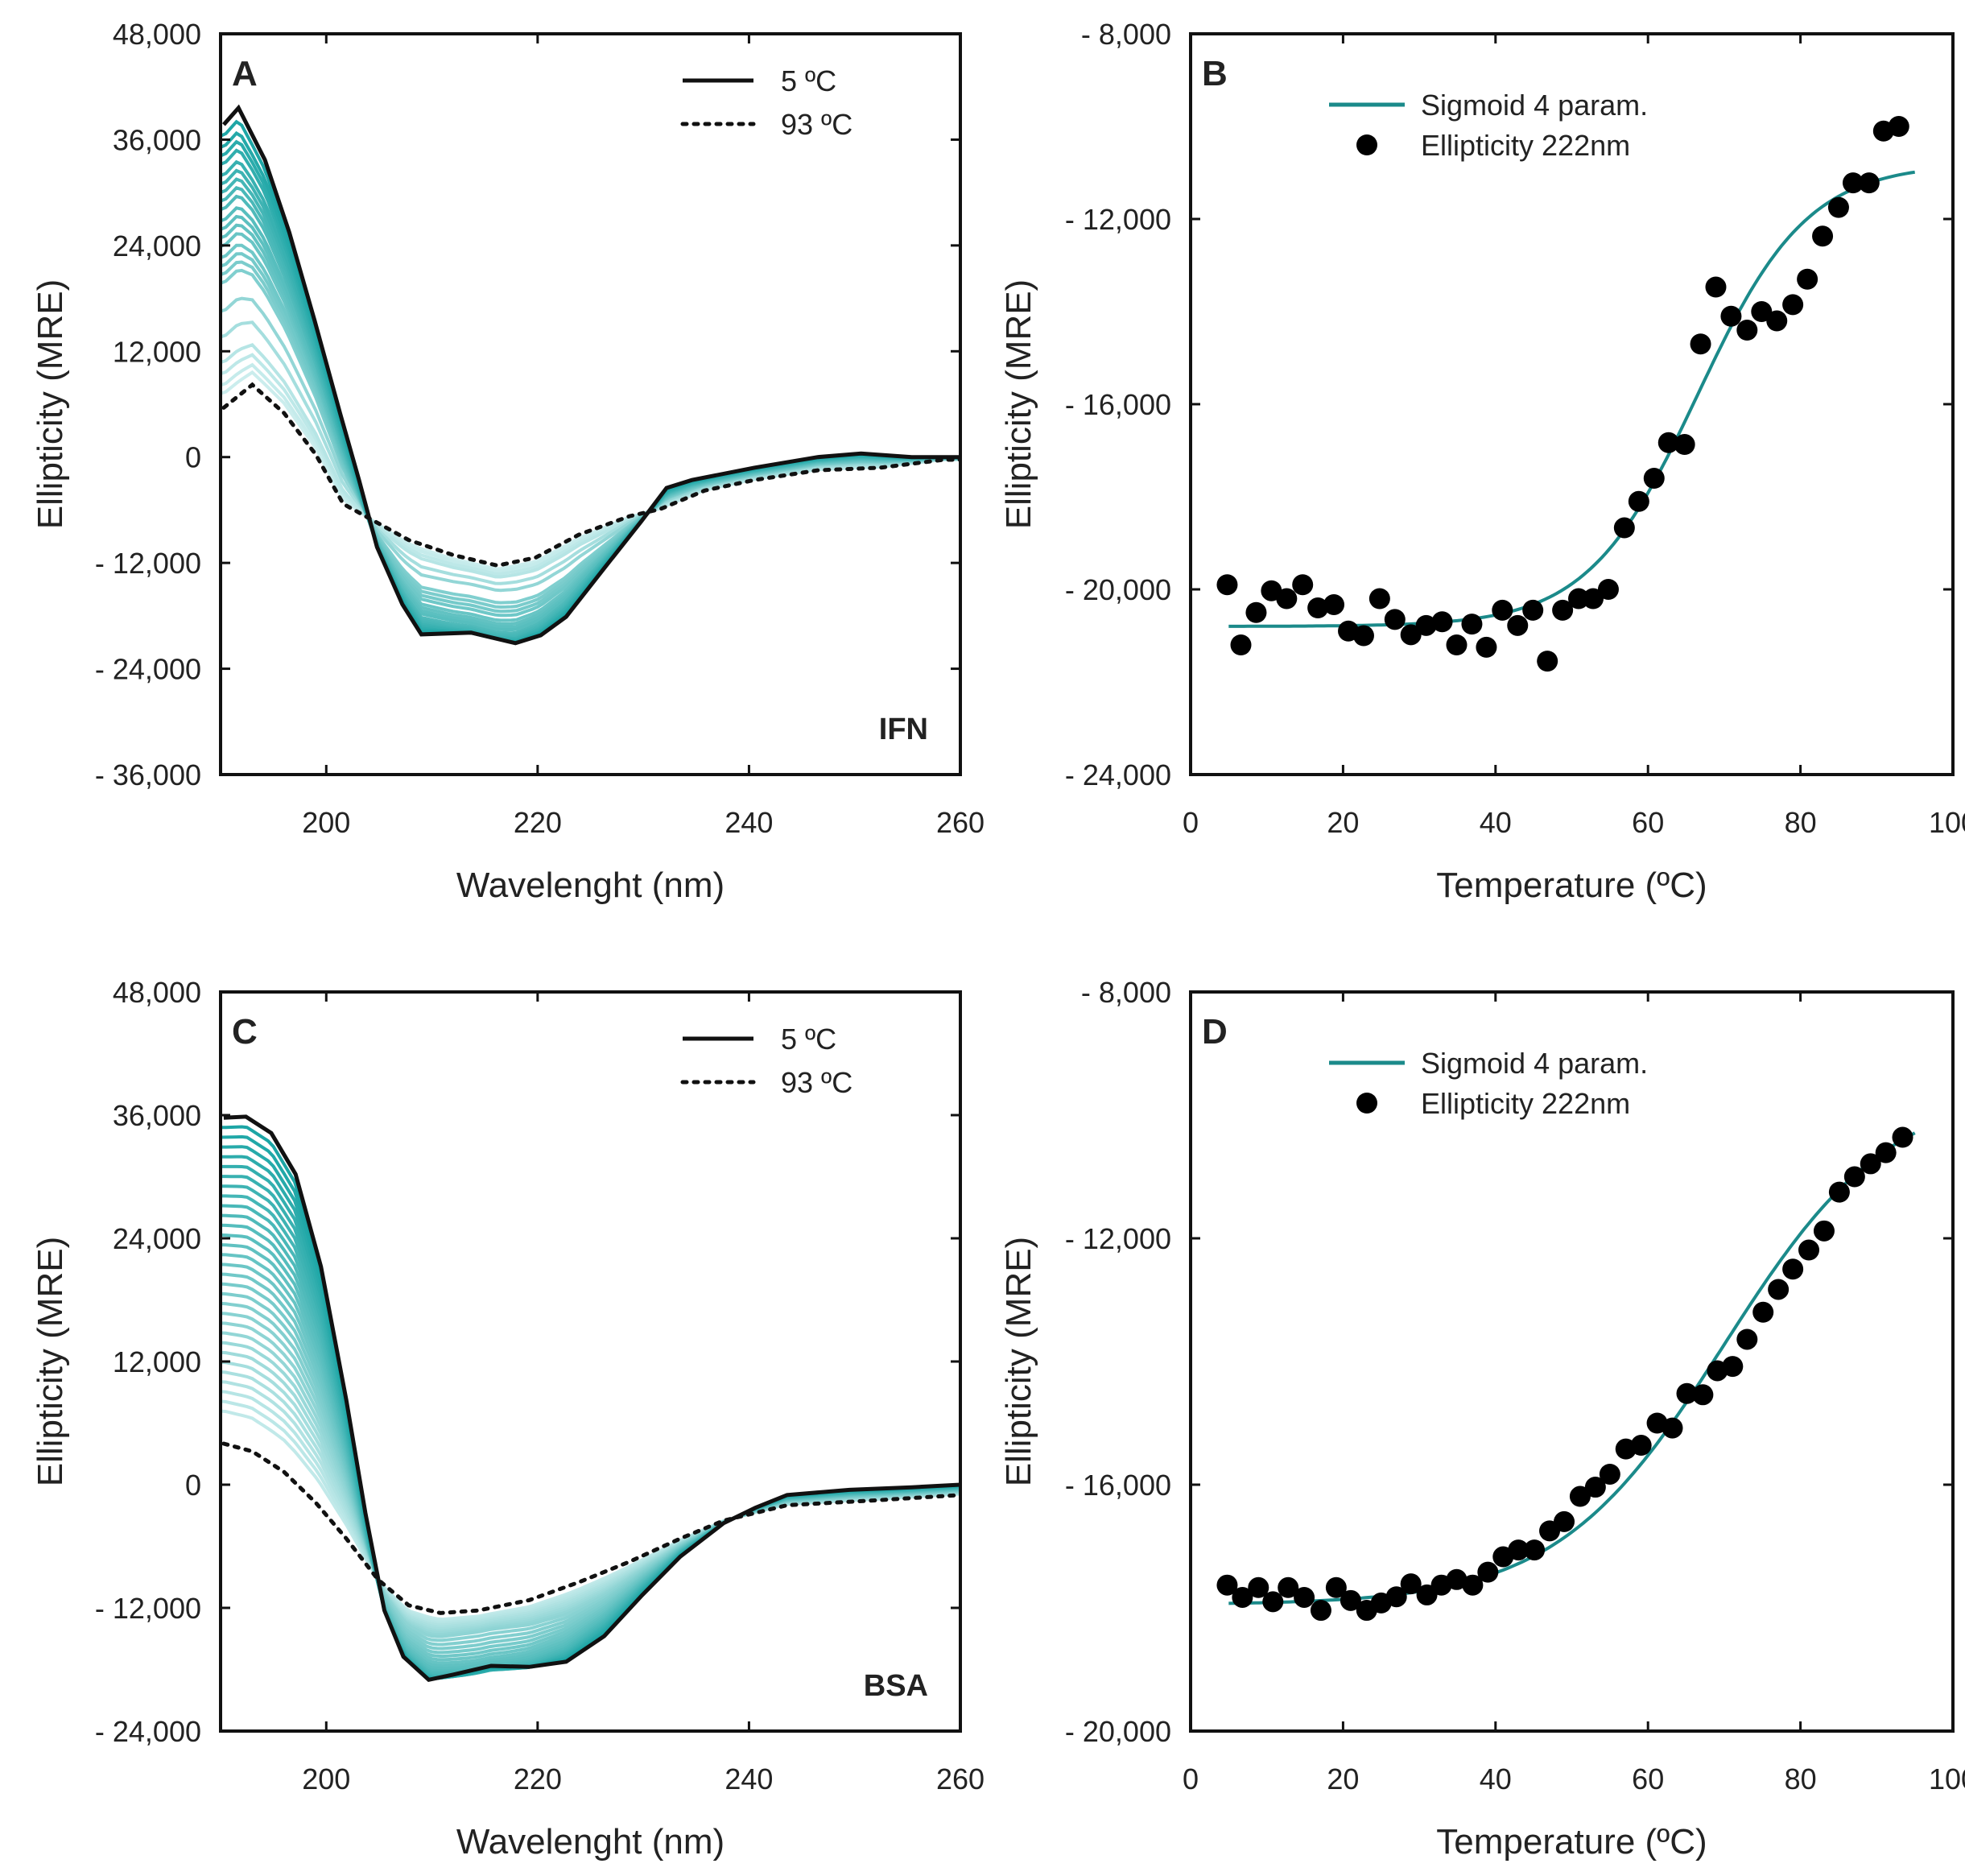 Image resolution: width=1965 pixels, height=1876 pixels. What do you see at coordinates (960, 822) in the screenshot?
I see `x-tick-label: 260` at bounding box center [960, 822].